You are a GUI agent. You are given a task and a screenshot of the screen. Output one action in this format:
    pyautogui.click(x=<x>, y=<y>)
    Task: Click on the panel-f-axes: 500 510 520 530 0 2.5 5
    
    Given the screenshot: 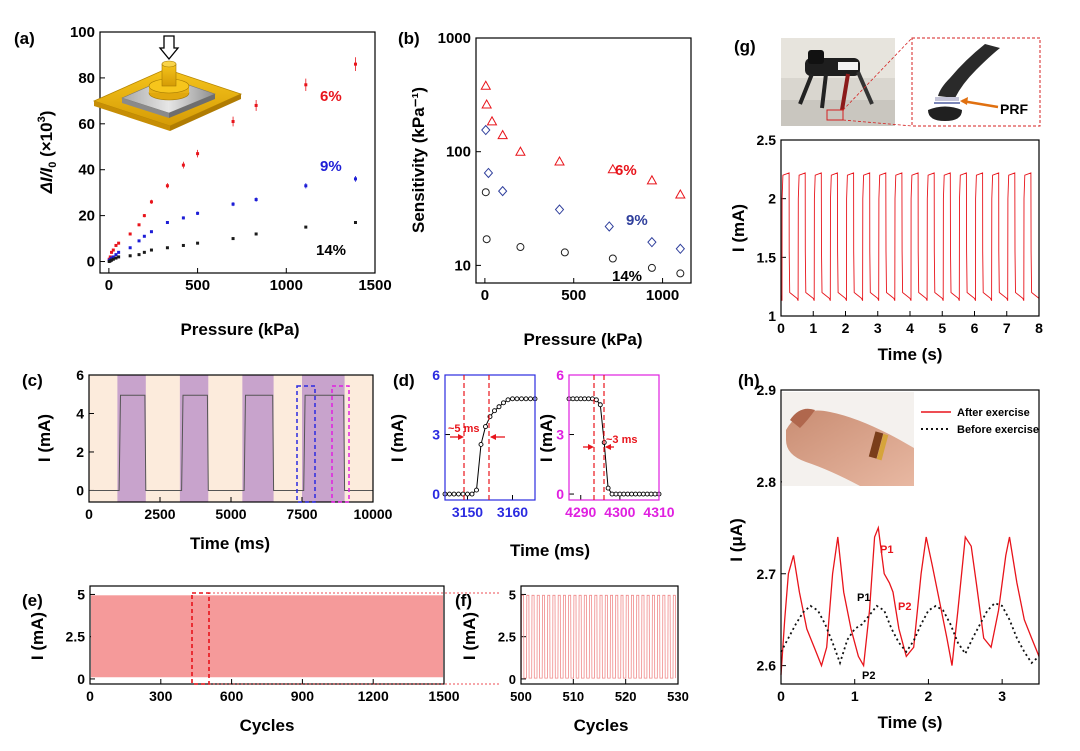 What is the action you would take?
    pyautogui.click(x=593, y=645)
    